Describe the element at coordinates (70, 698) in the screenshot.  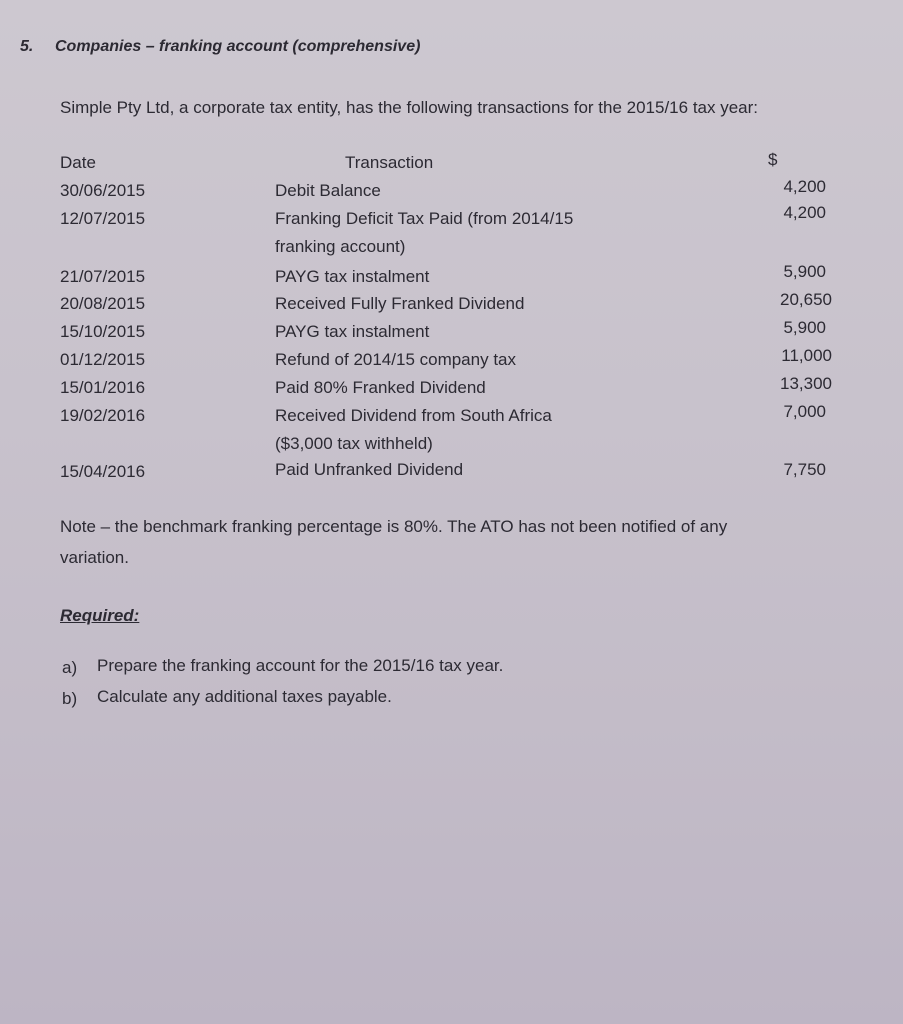
I see `item-marker: b)` at that location.